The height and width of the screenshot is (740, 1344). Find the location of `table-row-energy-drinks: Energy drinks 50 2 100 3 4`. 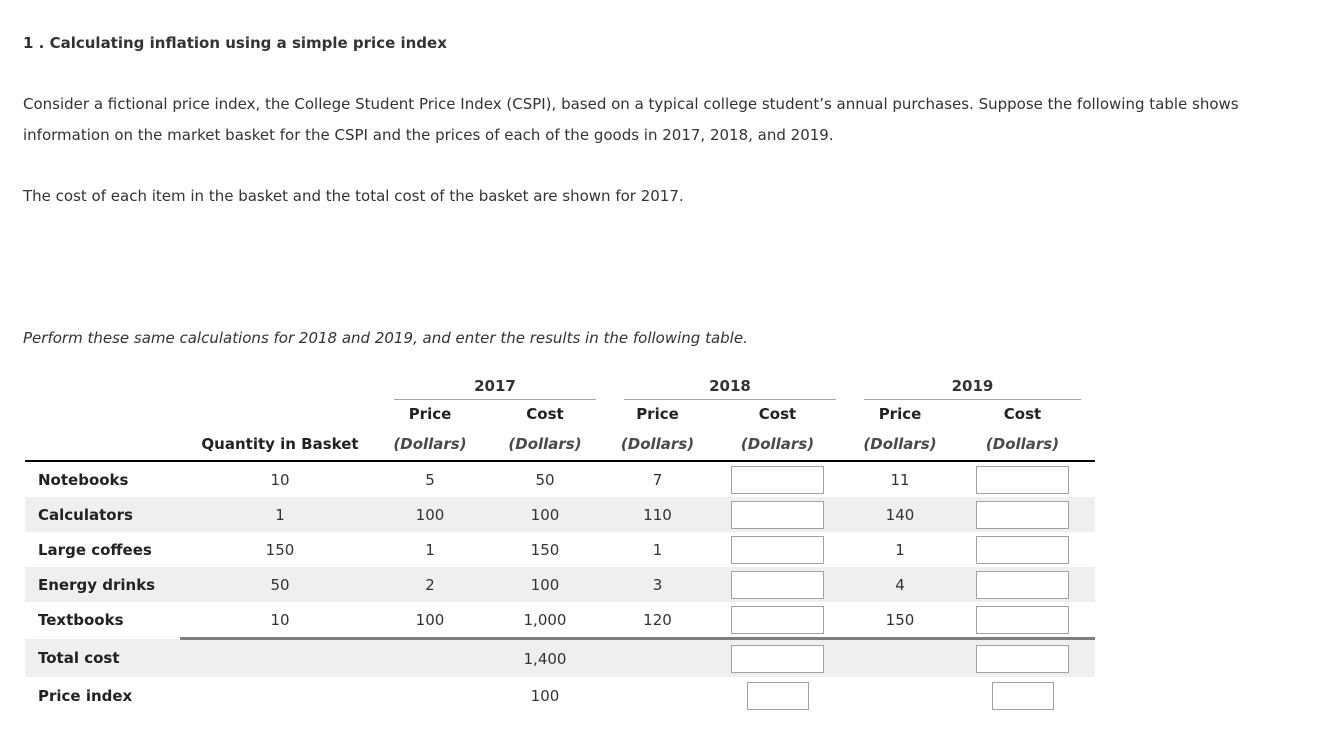

table-row-energy-drinks: Energy drinks 50 2 100 3 4 is located at coordinates (560, 584).